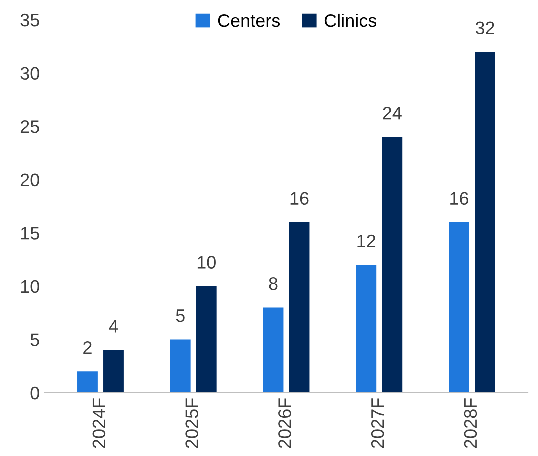 The width and height of the screenshot is (538, 456). I want to click on data-label: 4, so click(113, 326).